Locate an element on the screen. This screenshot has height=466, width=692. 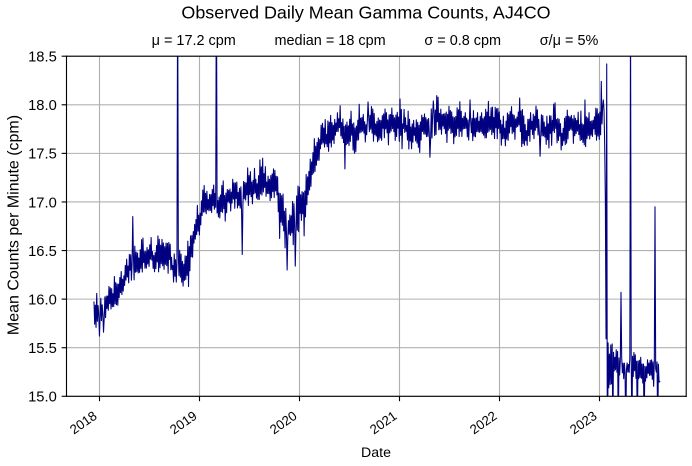
svg-text: μ = 17.2 cpm is located at coordinates (194, 41).